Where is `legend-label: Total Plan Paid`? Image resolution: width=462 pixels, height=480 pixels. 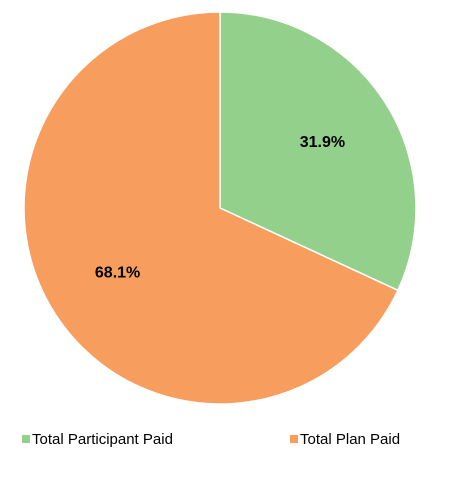 legend-label: Total Plan Paid is located at coordinates (350, 439).